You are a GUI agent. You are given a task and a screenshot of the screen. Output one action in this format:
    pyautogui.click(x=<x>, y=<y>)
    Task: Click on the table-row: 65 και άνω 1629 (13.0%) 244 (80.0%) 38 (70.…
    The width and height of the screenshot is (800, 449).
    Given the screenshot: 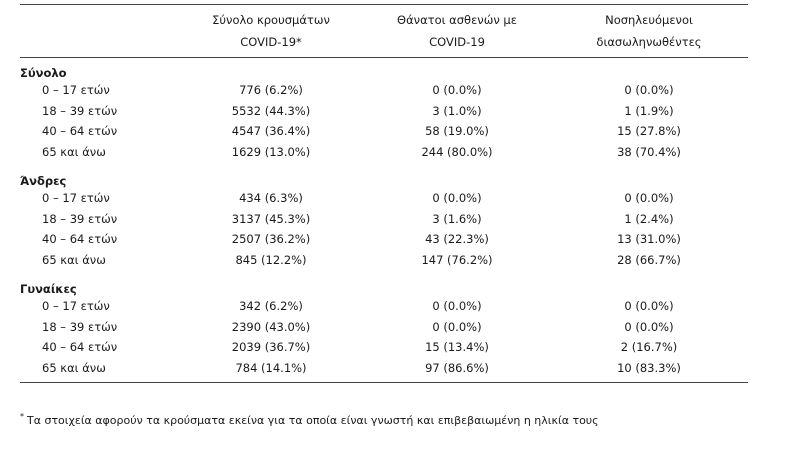 What is the action you would take?
    pyautogui.click(x=384, y=154)
    